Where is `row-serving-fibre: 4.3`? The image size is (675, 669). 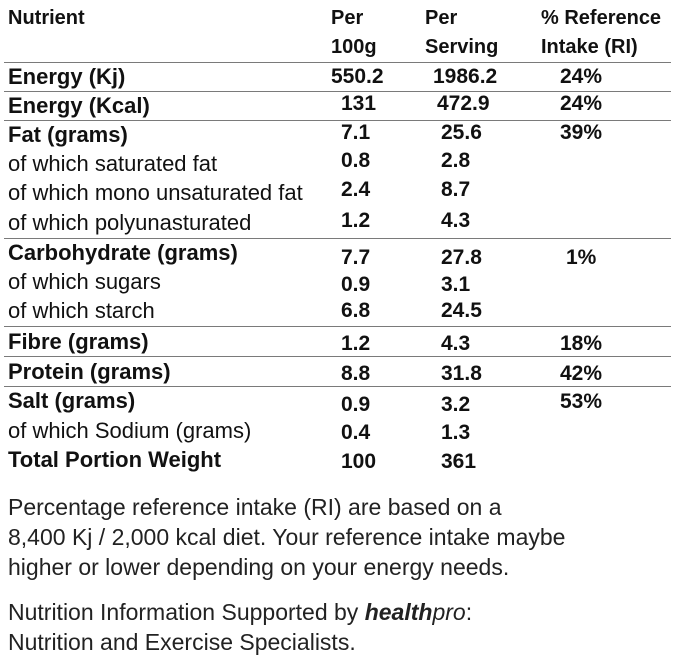
row-serving-fibre: 4.3 is located at coordinates (456, 343).